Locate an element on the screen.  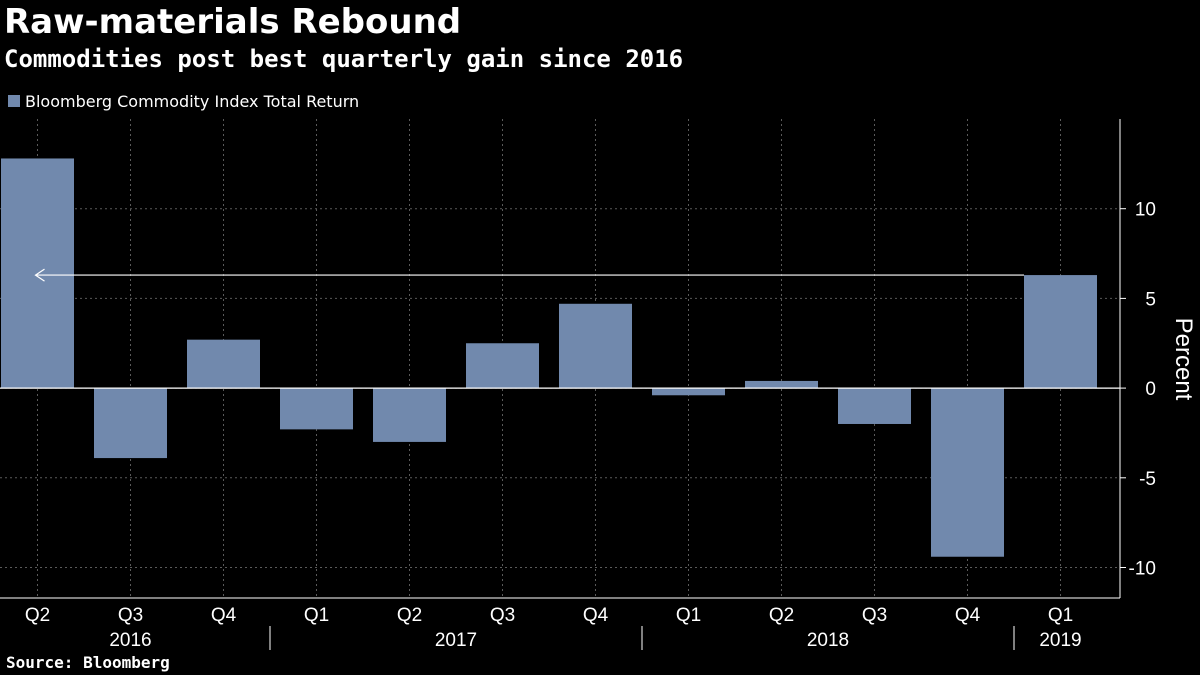
y-tick-label: -10 is located at coordinates (1142, 569).